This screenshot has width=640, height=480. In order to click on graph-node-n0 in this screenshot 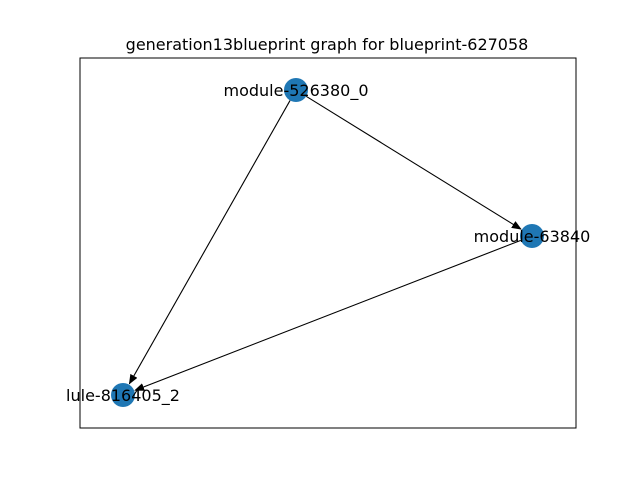, I will do `click(296, 90)`.